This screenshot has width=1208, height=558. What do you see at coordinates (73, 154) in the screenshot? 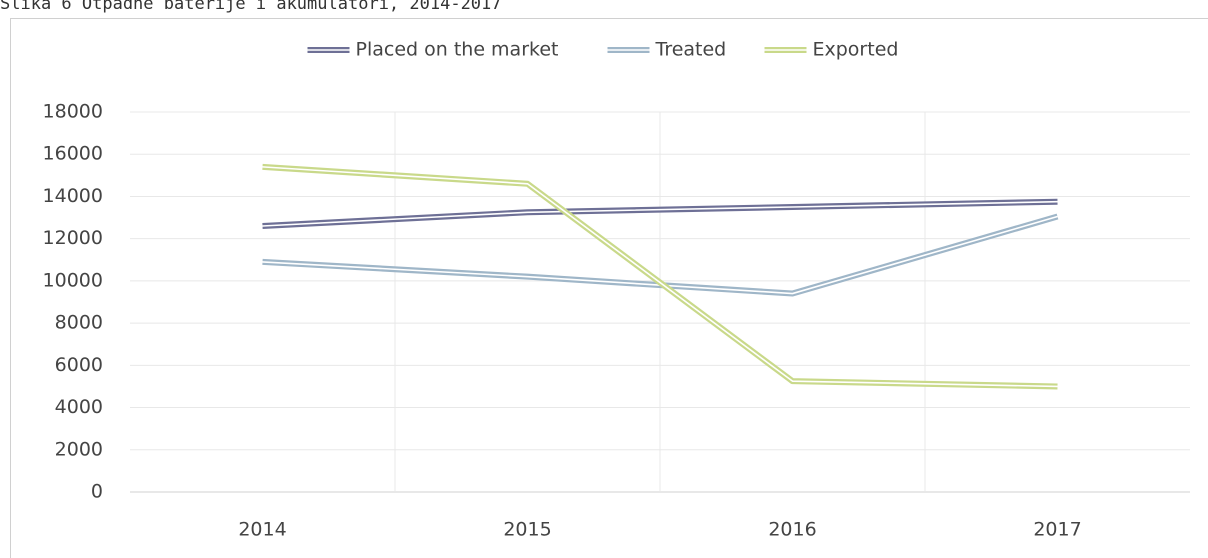
I see `y-tick-label: 16000` at bounding box center [73, 154].